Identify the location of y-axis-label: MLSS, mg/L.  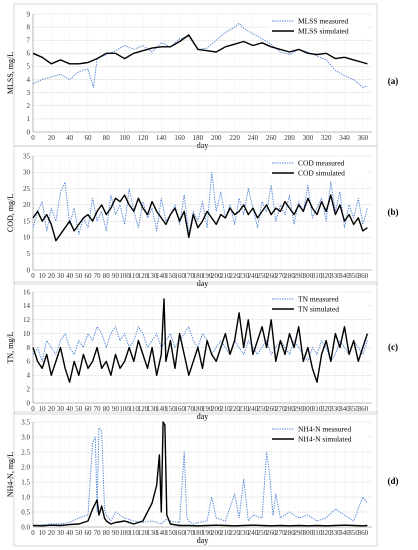
(10, 73).